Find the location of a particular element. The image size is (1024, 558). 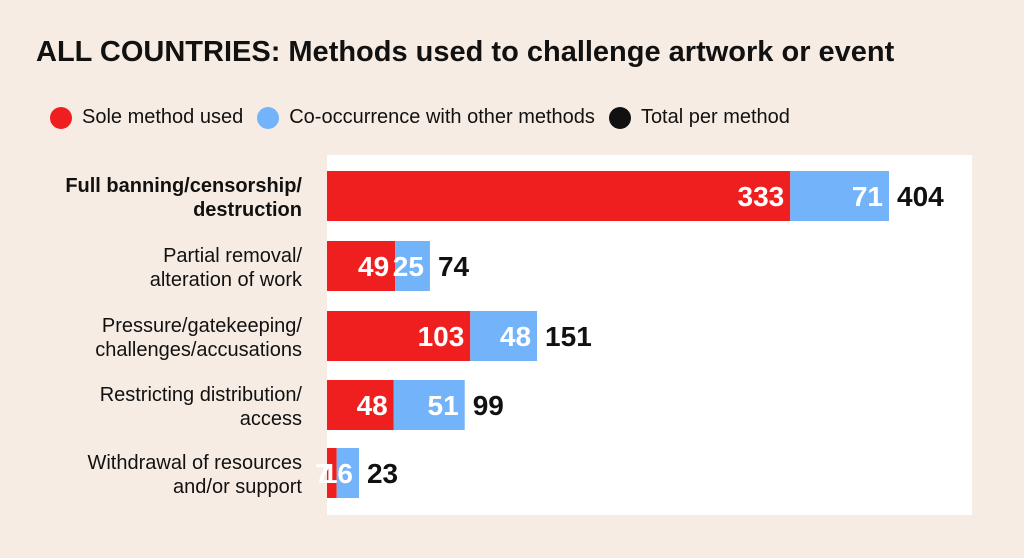

data-label-co-1: 25 is located at coordinates (408, 266).